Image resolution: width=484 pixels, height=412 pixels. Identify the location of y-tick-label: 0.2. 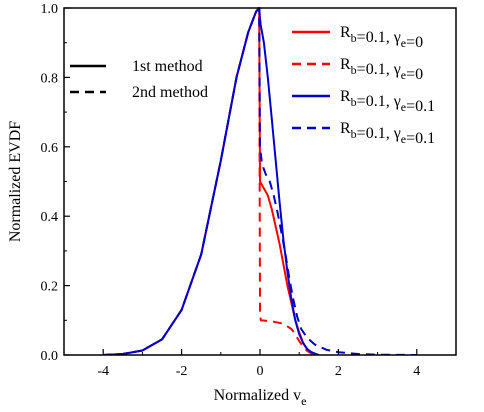
(50, 287).